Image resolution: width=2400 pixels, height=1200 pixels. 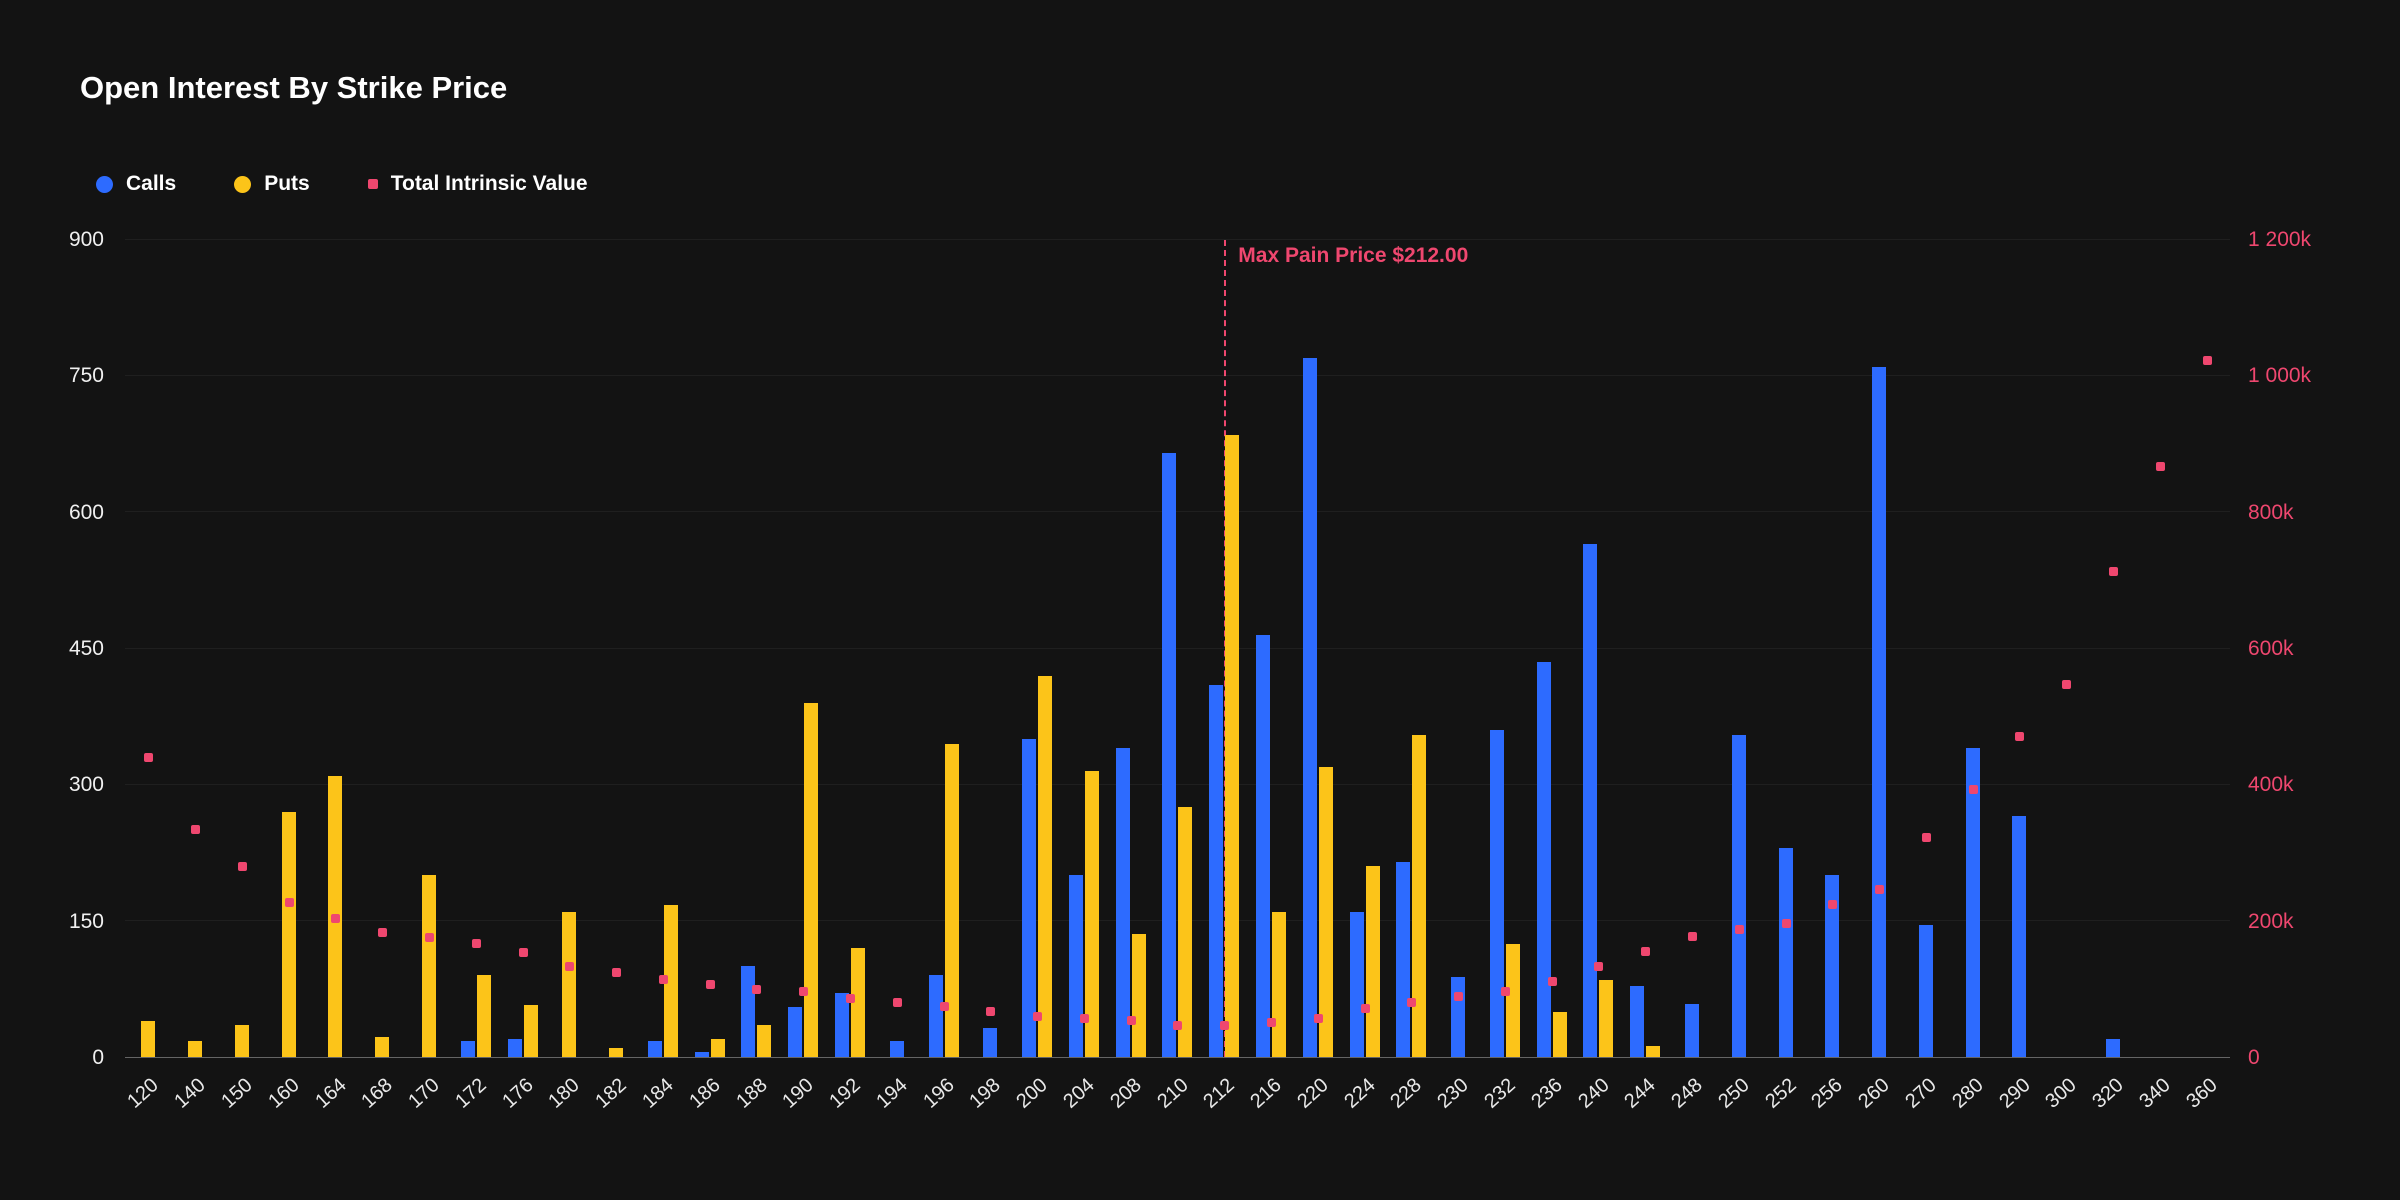 What do you see at coordinates (272, 184) in the screenshot?
I see `legend-item-puts: Puts` at bounding box center [272, 184].